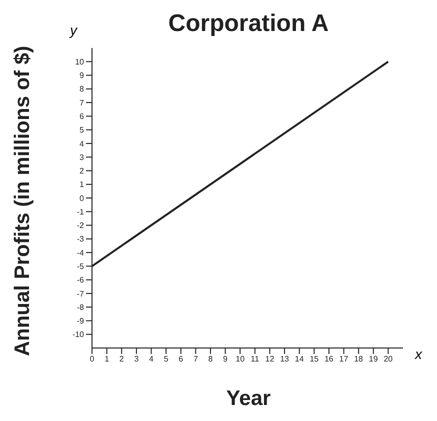 Image resolution: width=437 pixels, height=421 pixels. I want to click on chart-title: Corporation A, so click(248, 23).